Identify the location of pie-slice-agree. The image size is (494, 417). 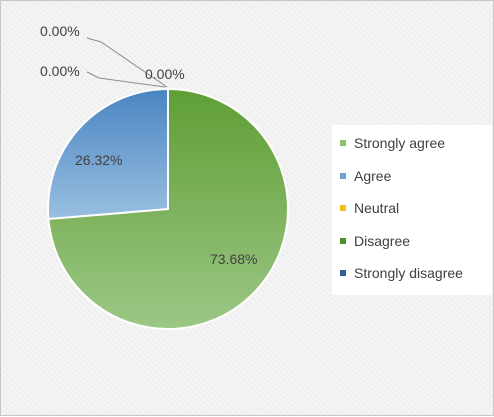
(108, 154).